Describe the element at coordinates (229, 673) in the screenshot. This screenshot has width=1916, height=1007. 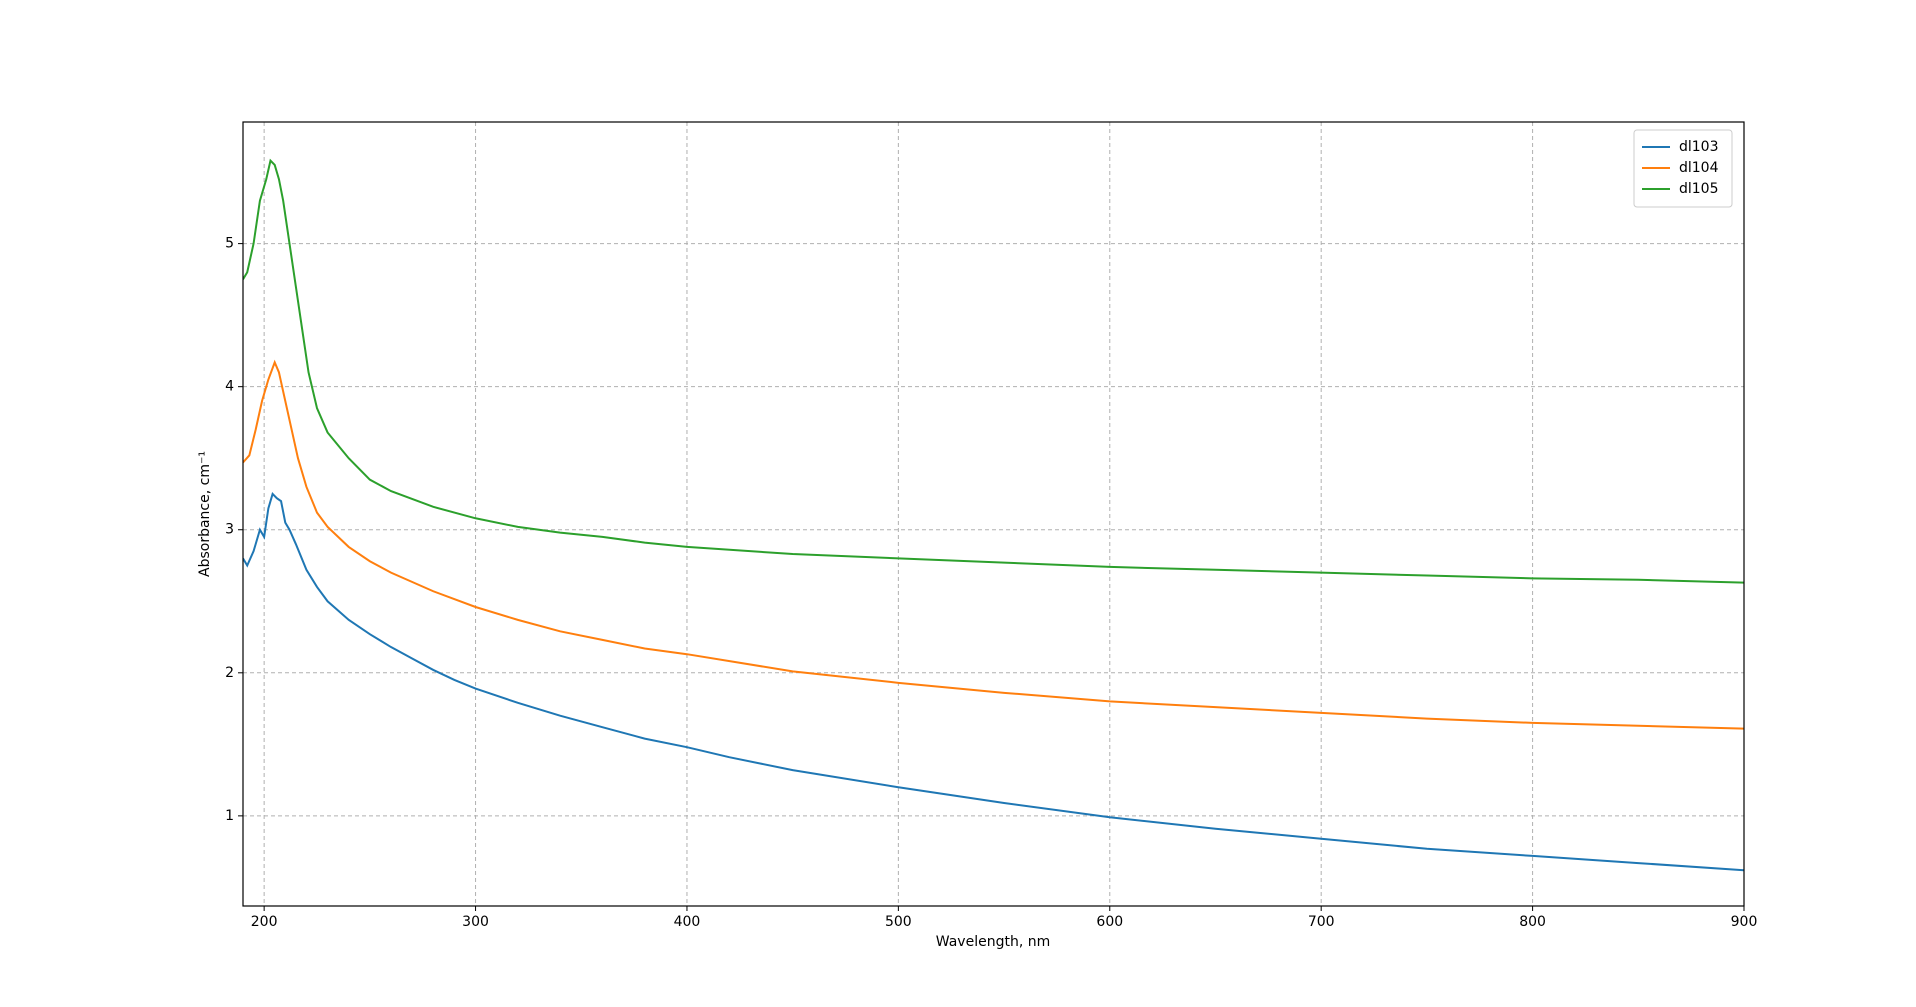
I see `y-tick-label: 2` at that location.